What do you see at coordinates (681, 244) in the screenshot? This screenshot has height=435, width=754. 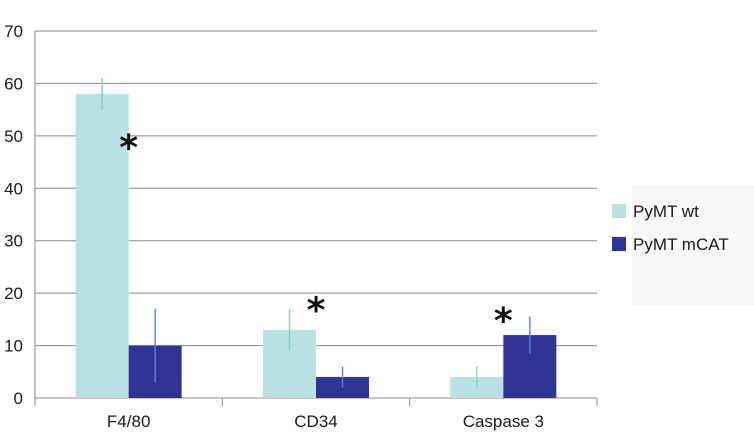 I see `legend-label: PyMT mCAT` at bounding box center [681, 244].